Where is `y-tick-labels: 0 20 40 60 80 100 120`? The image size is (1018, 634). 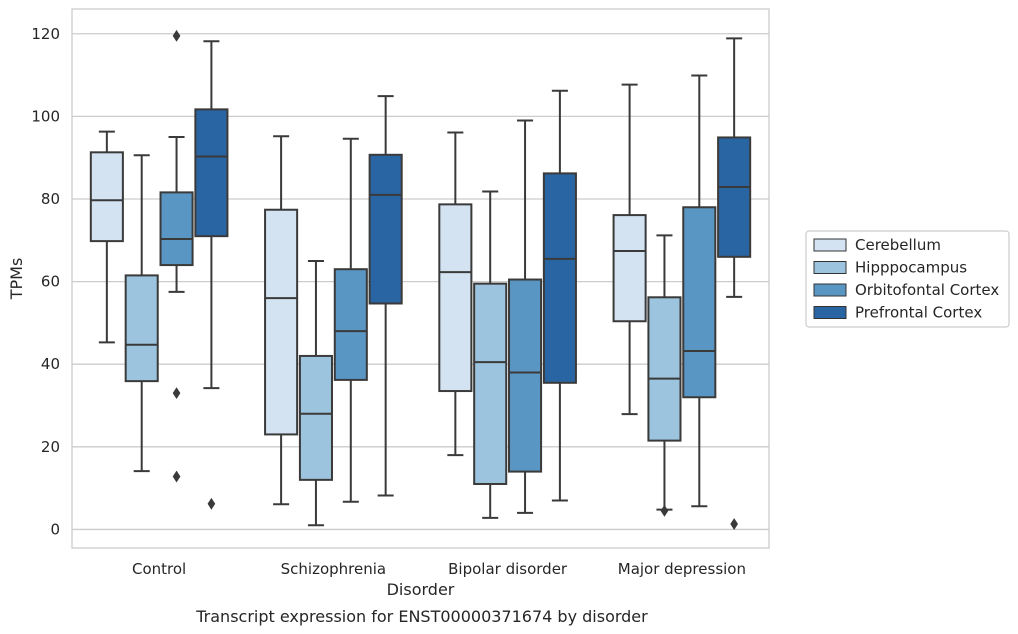 y-tick-labels: 0 20 40 60 80 100 120 is located at coordinates (45, 282).